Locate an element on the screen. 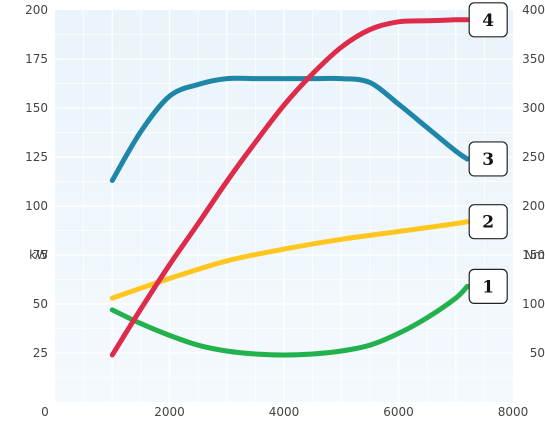 This screenshot has width=545, height=426. y-right-tick-label: 50 is located at coordinates (537, 353).